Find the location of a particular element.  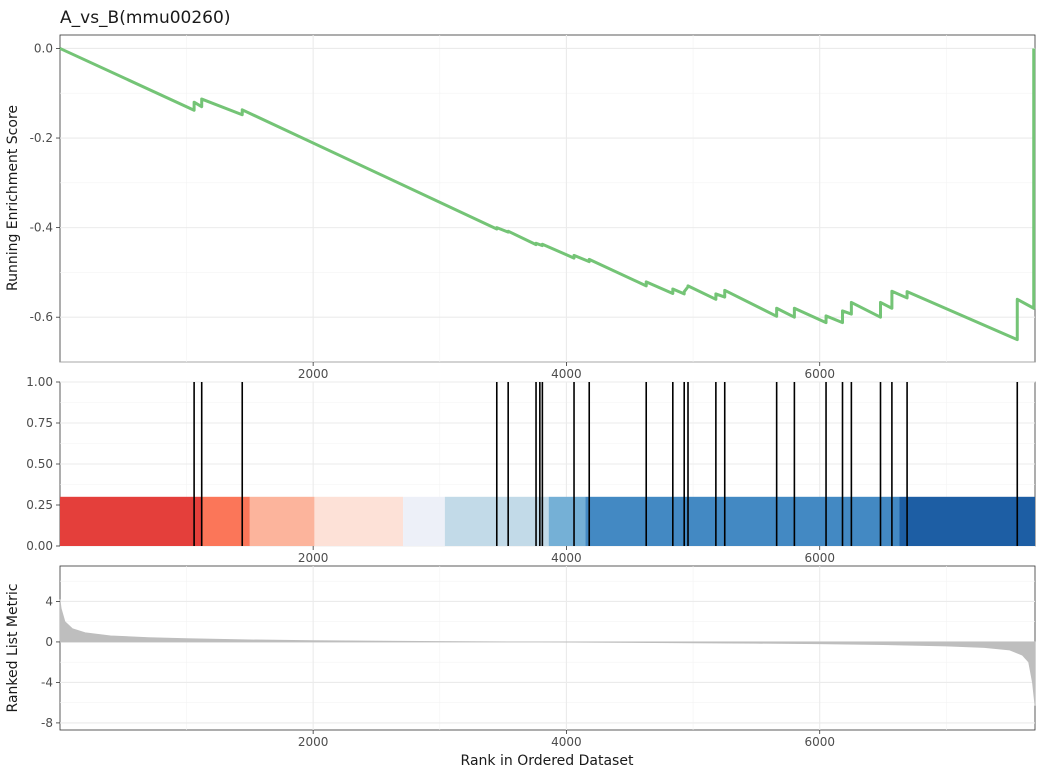

gene-hits-y-axis: 0.00 0.25 0.50 0.75 1.00 is located at coordinates (43, 464).